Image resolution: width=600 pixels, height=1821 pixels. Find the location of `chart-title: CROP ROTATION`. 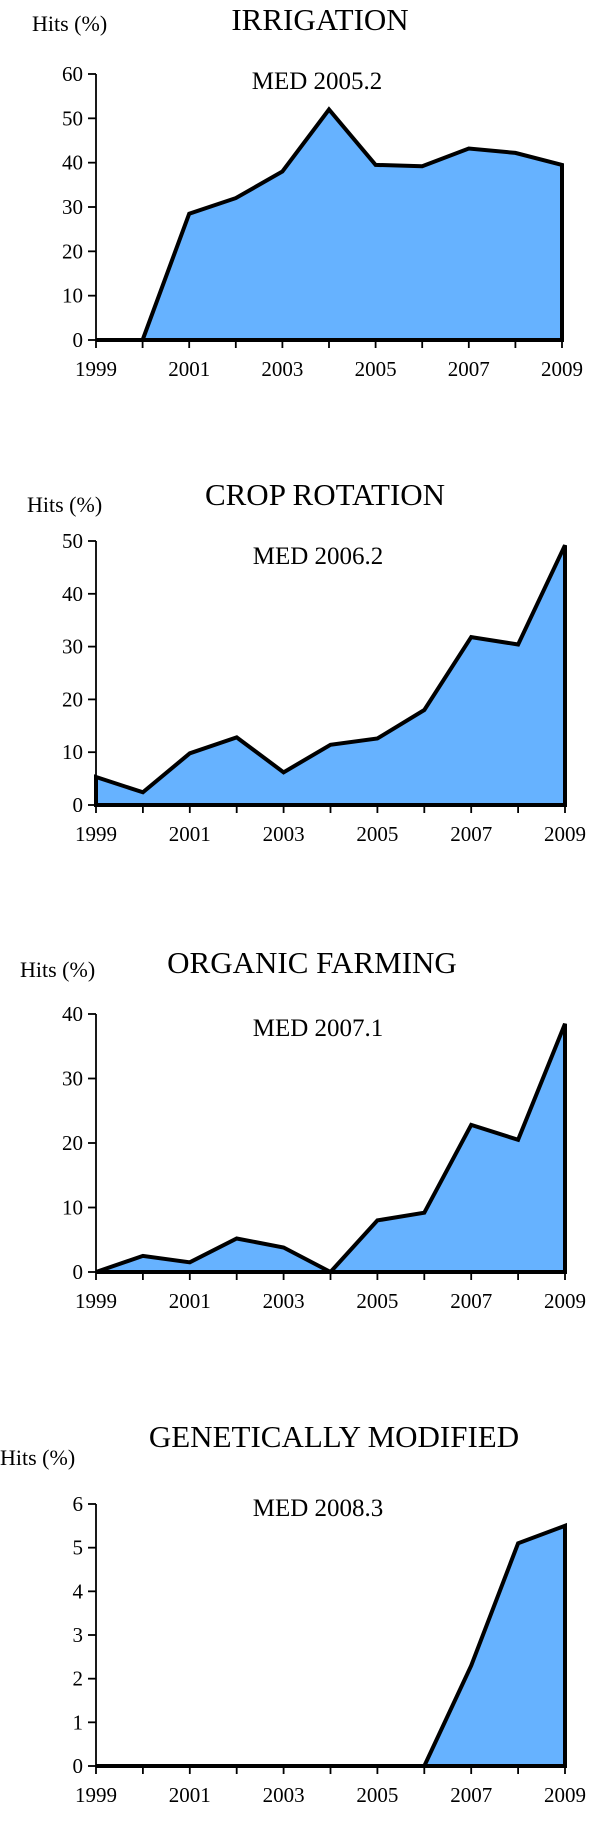

chart-title: CROP ROTATION is located at coordinates (325, 494).